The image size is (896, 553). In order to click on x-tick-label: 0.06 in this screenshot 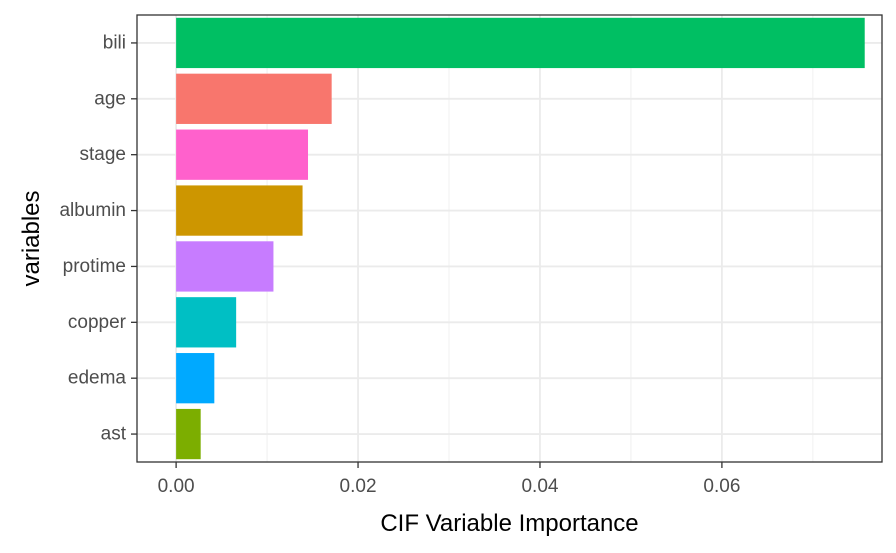, I will do `click(721, 486)`.